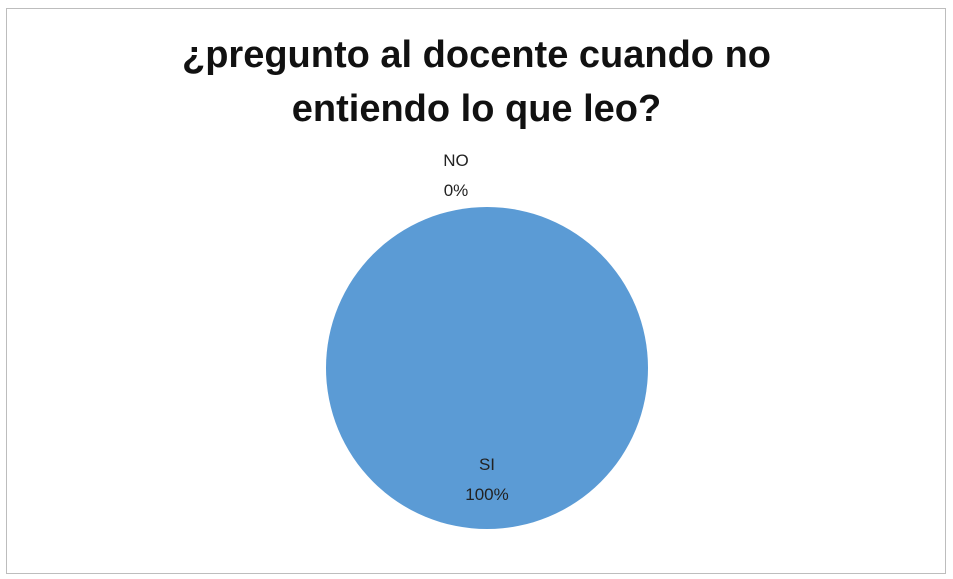 The width and height of the screenshot is (953, 579). I want to click on data-label-no-category: NO, so click(456, 160).